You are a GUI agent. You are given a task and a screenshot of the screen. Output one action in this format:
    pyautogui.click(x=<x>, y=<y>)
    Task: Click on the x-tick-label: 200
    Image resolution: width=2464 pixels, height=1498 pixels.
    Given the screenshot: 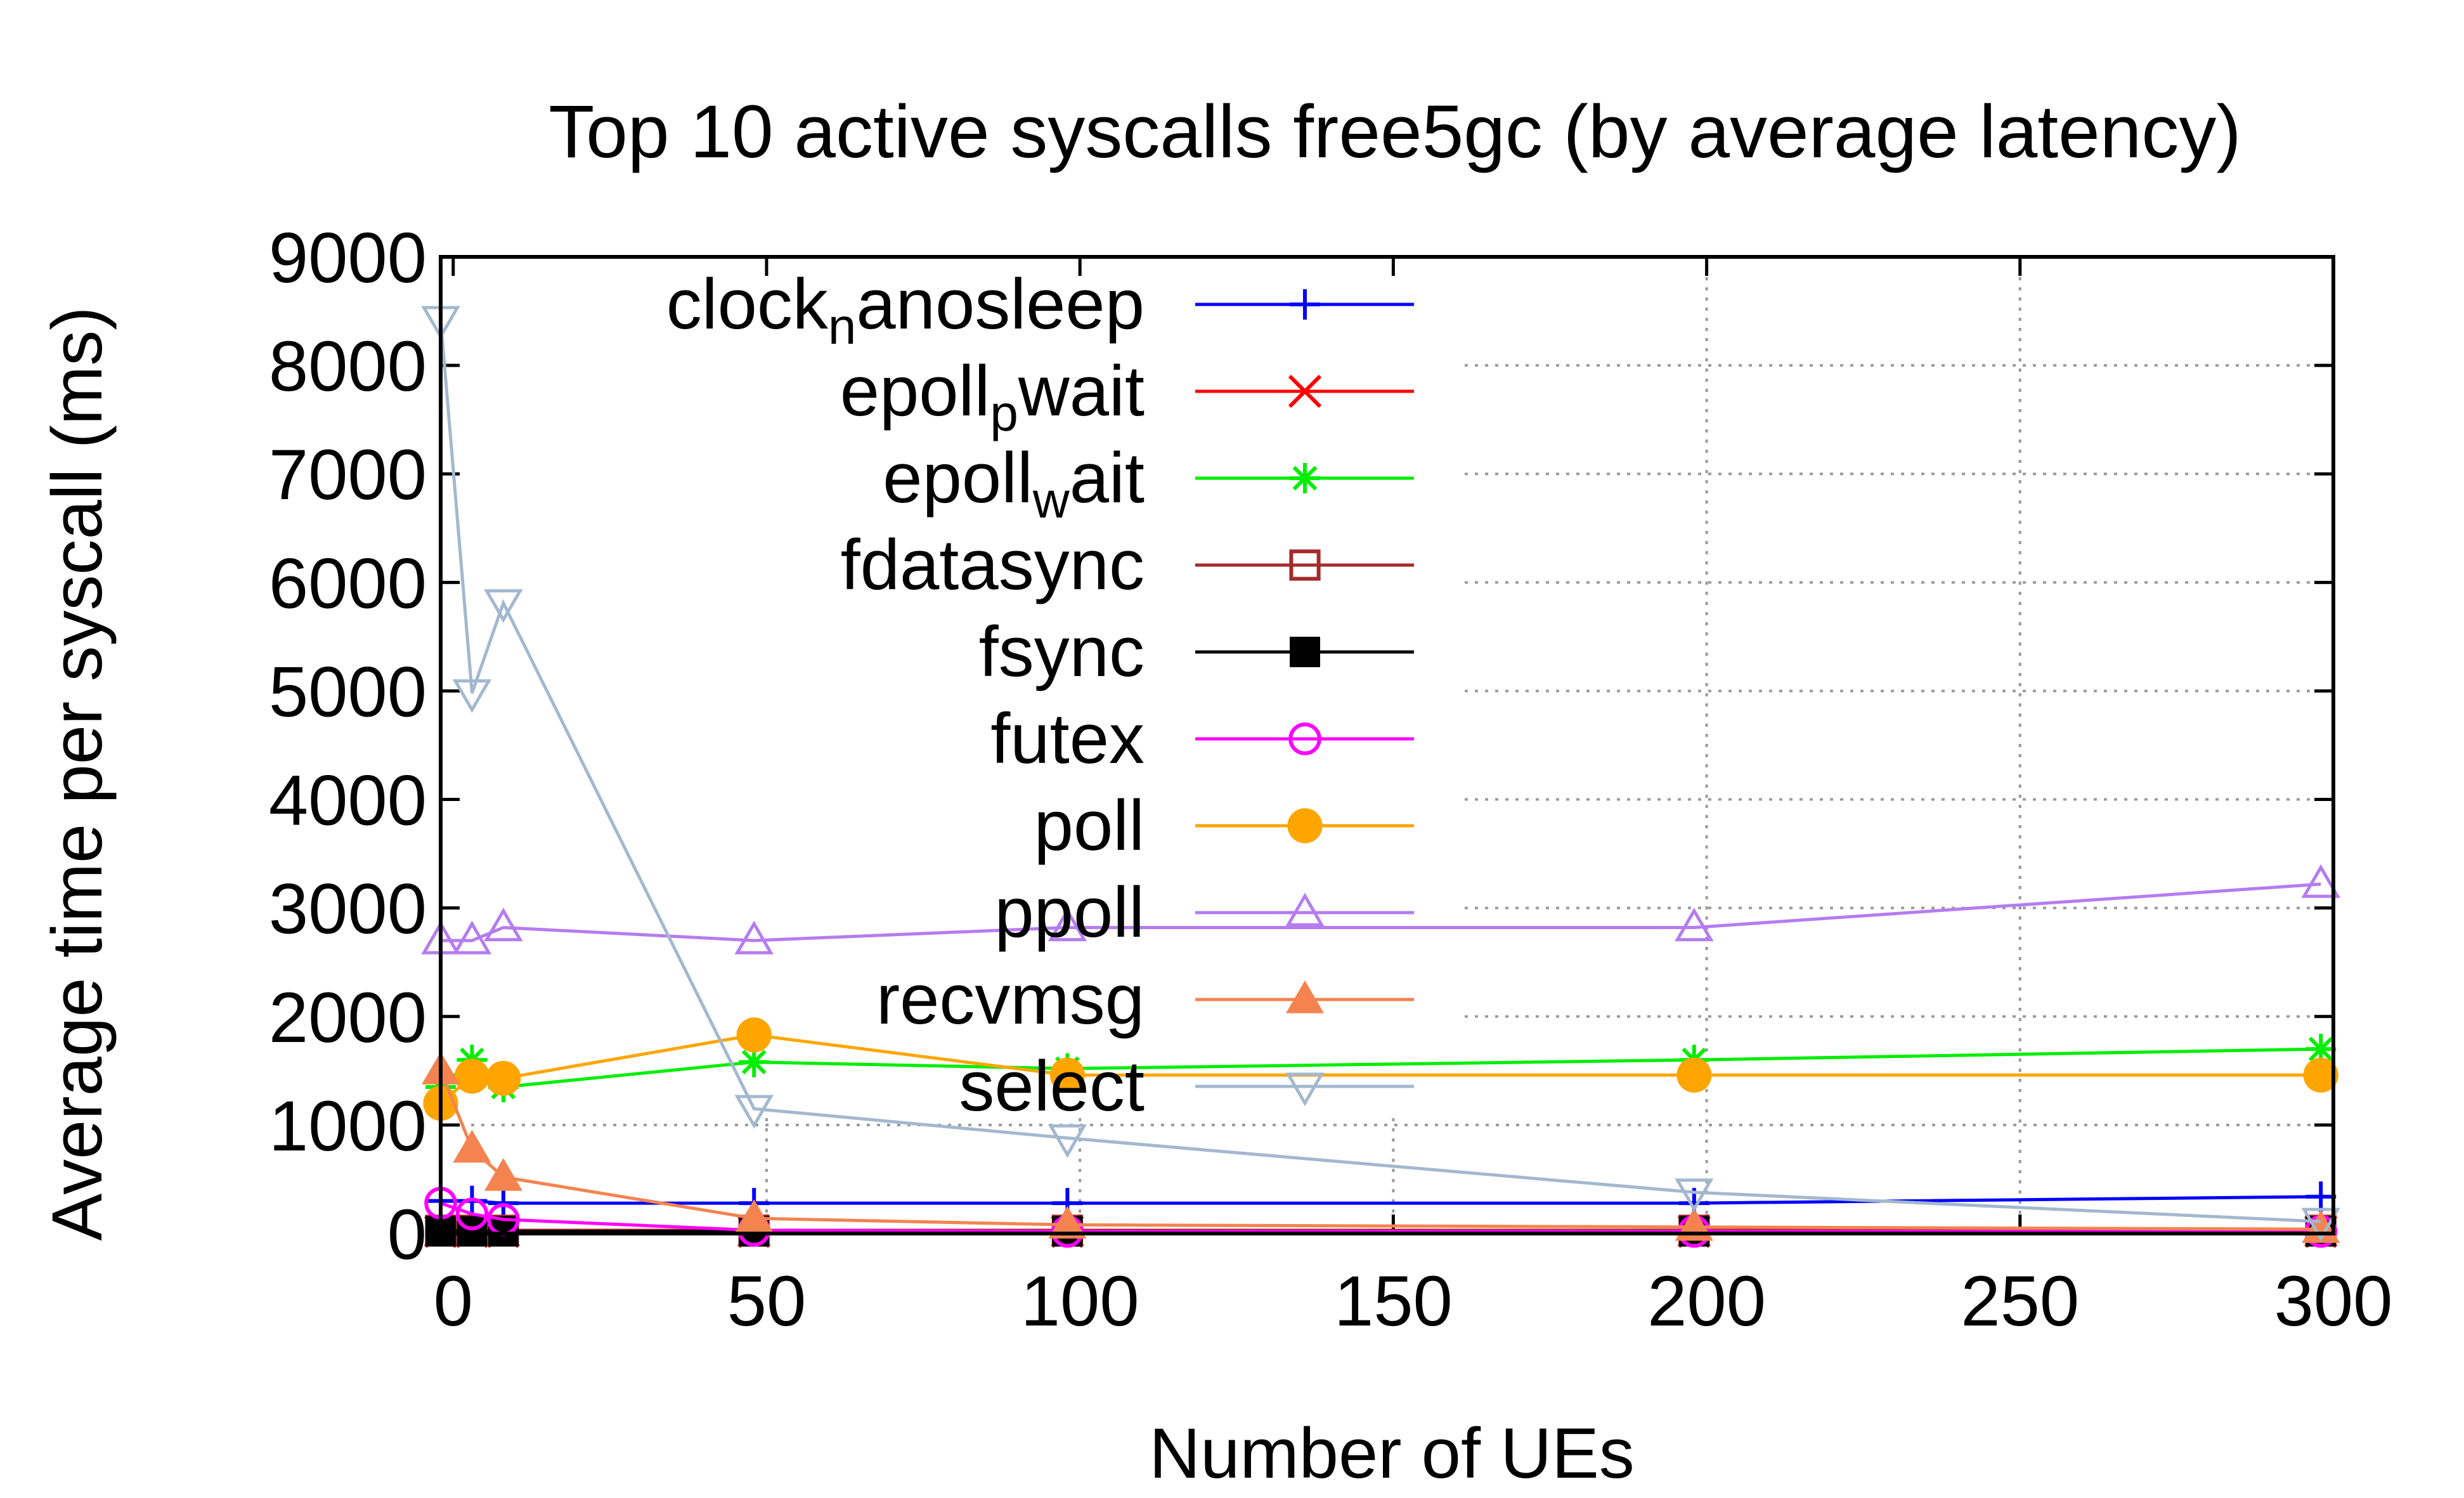 What is the action you would take?
    pyautogui.click(x=1706, y=1301)
    